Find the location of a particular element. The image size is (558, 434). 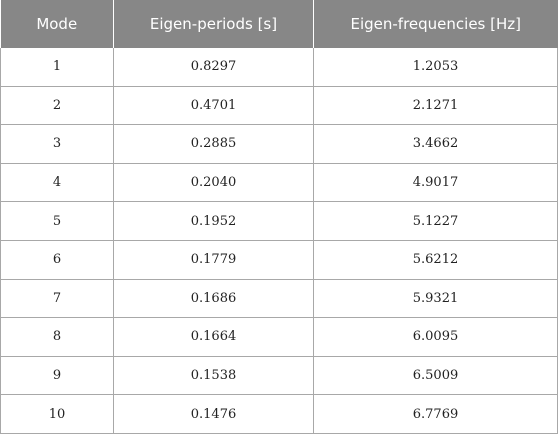

cell-eigen-period: 0.1664 is located at coordinates (213, 337).